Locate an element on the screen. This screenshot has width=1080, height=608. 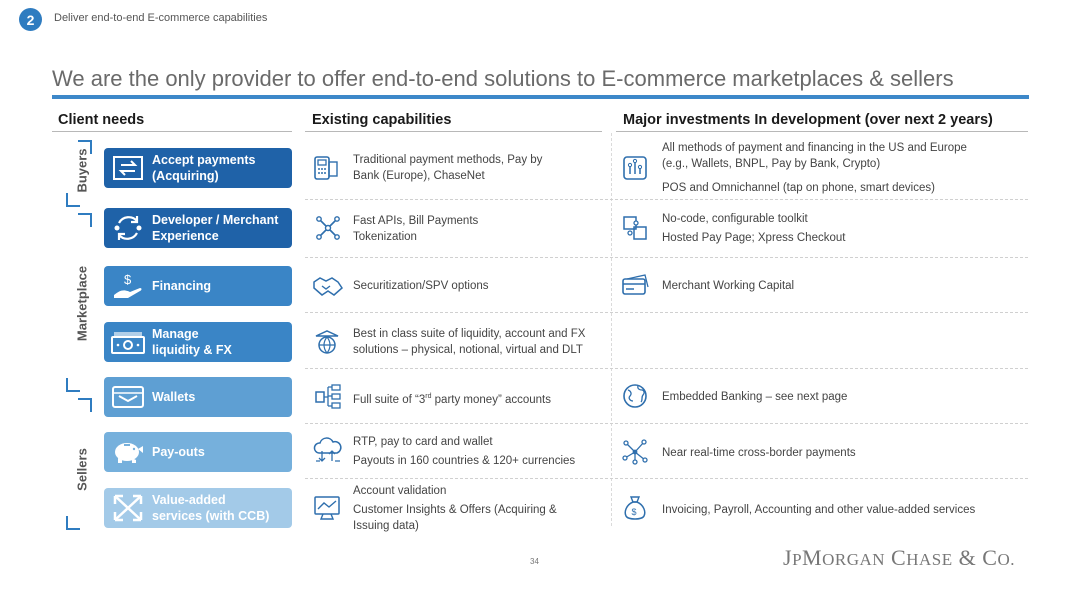
investment-text: No-code, configurable toolkit is located at coordinates (735, 219).